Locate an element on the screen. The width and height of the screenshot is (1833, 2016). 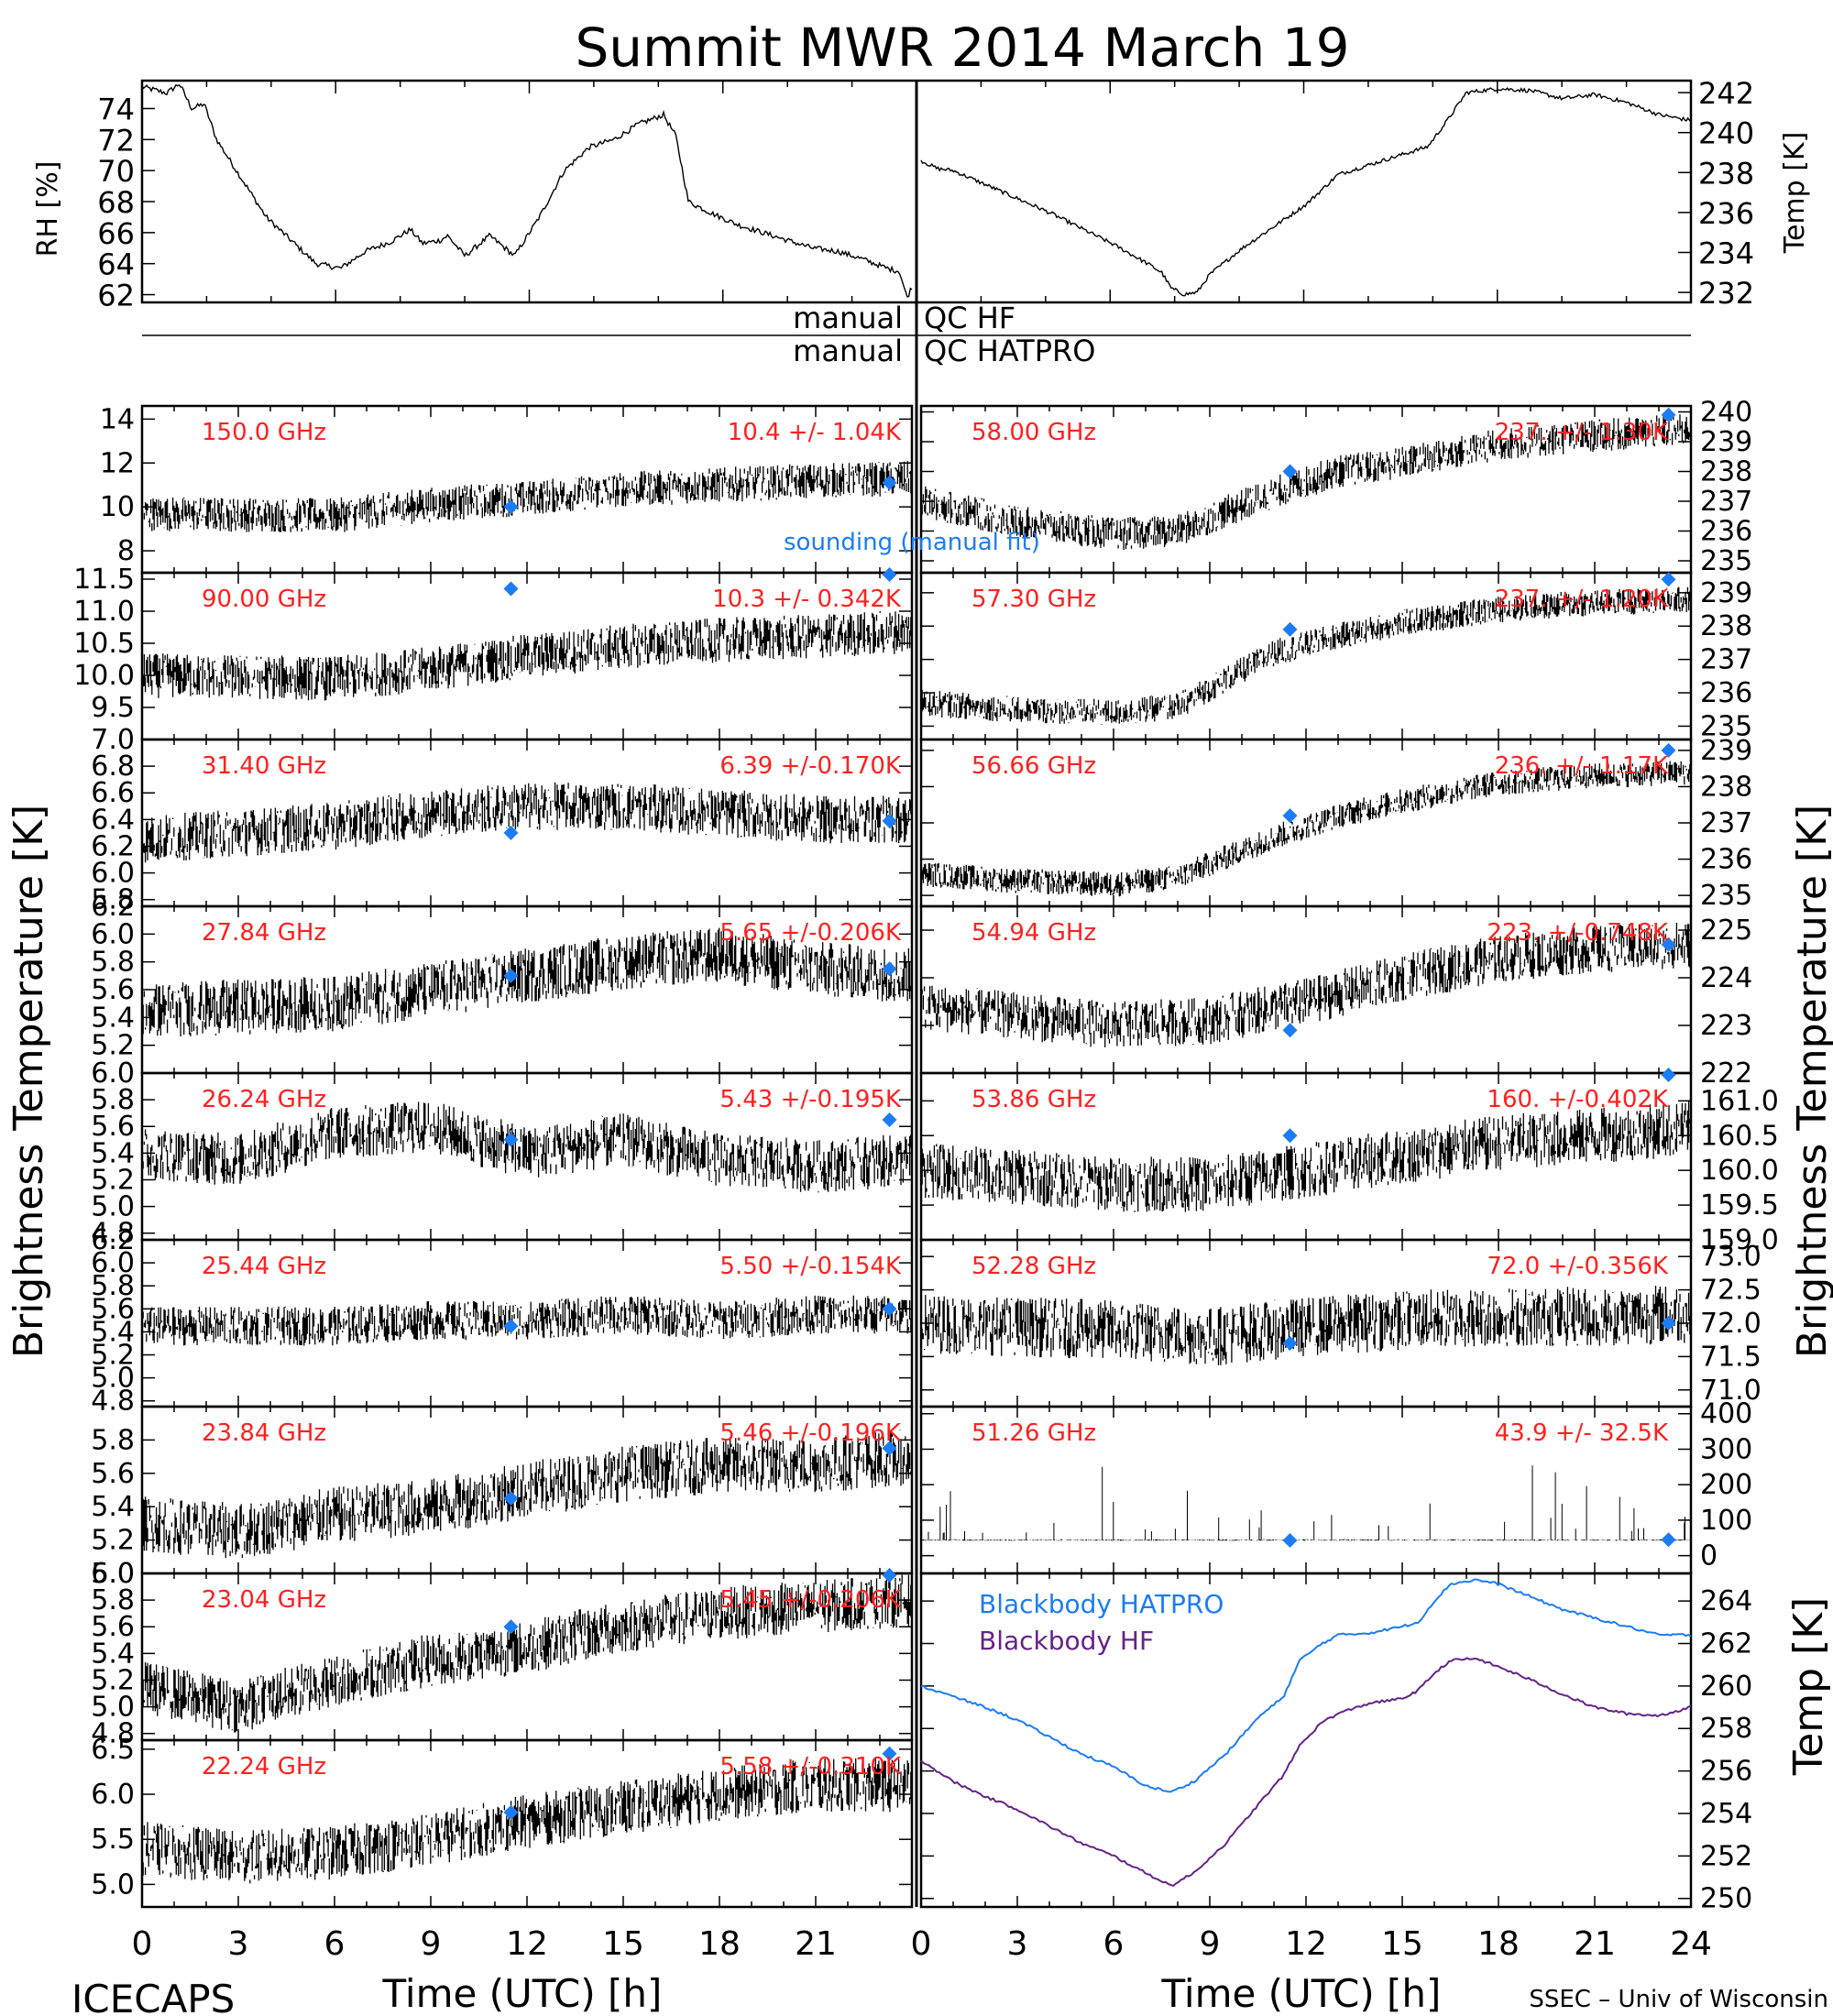
channel-stats: 5.43 +/-0.195K is located at coordinates (810, 1099).